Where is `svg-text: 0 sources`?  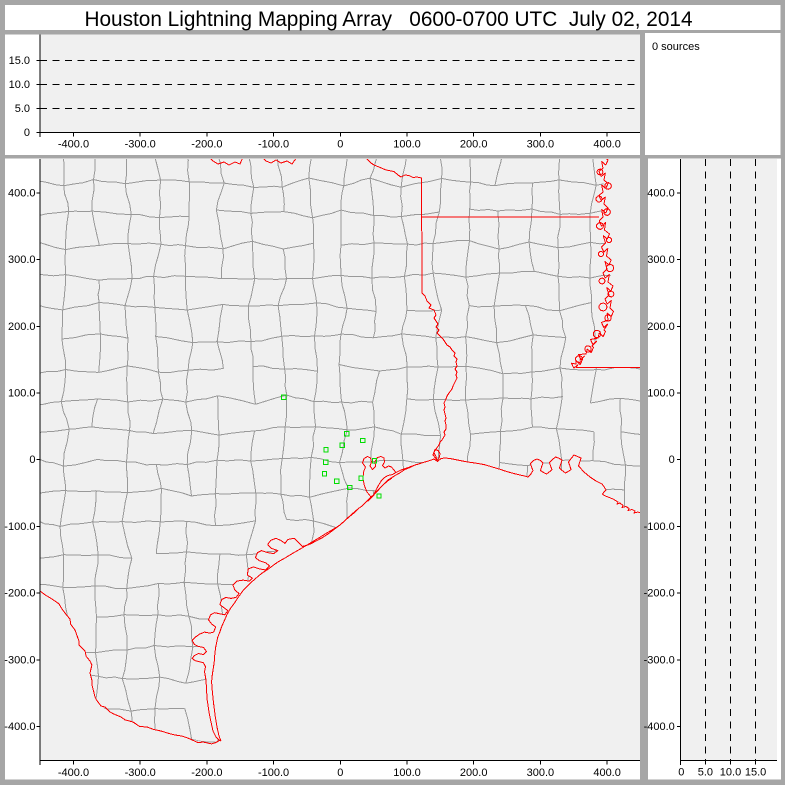
svg-text: 0 sources is located at coordinates (676, 47).